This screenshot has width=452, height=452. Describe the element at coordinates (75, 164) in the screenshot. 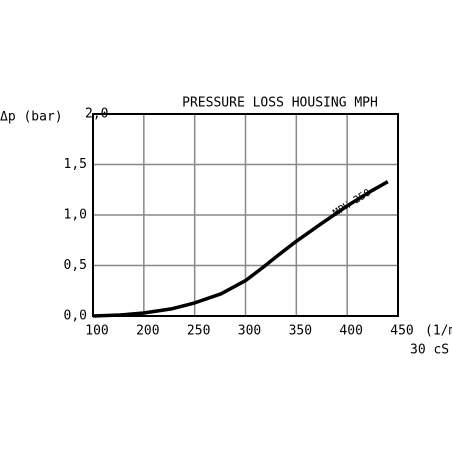

I see `y-tick-label: 1,5` at that location.